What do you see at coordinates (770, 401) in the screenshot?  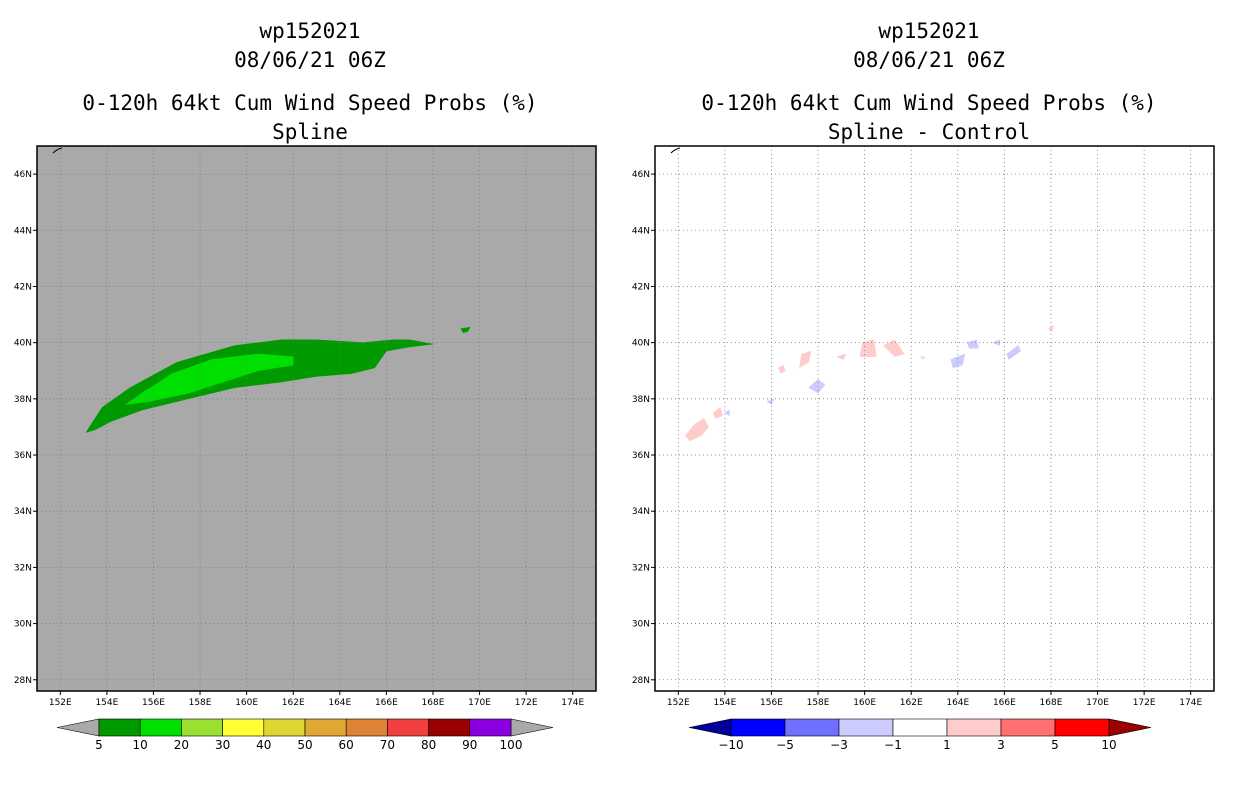 I see `region--3--1-10` at bounding box center [770, 401].